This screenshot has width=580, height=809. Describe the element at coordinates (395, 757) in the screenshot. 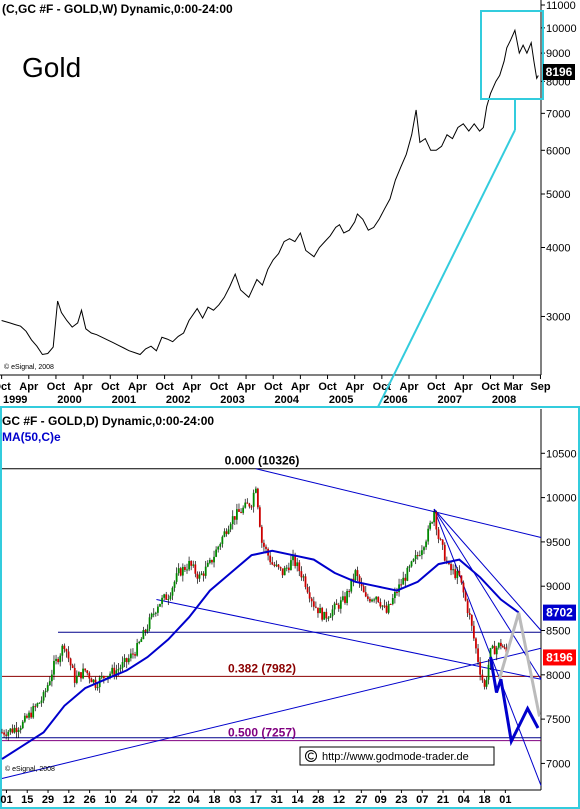

I see `url-box-text: http://www.godmode-trader.de` at that location.